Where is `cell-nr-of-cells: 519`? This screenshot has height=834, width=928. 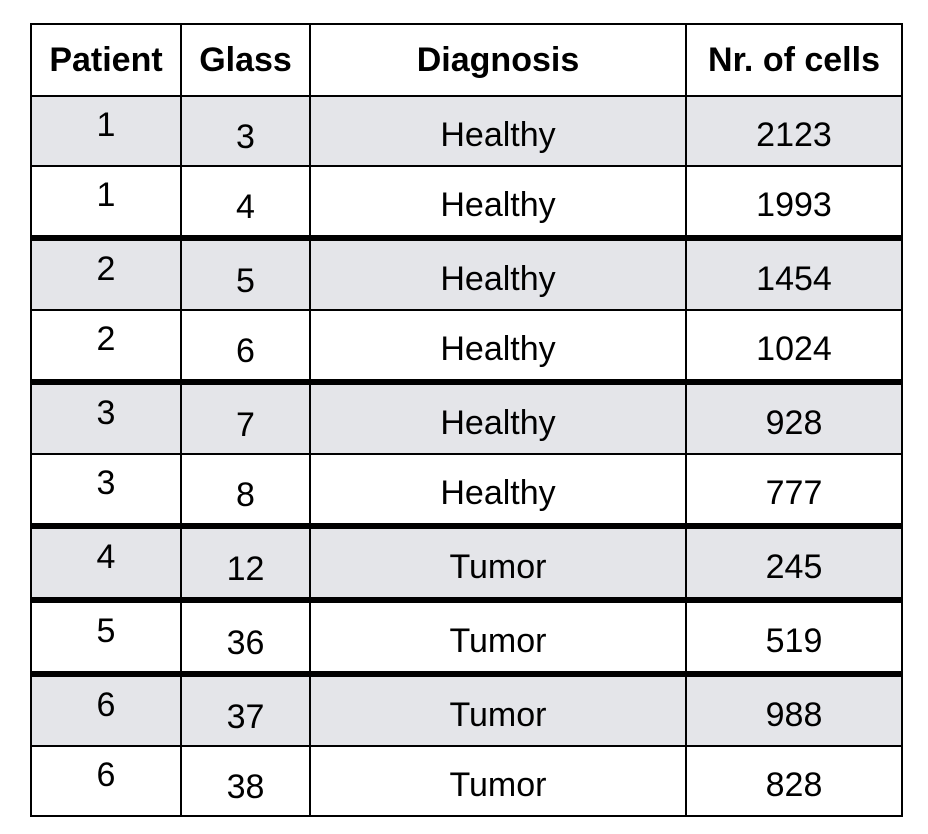 cell-nr-of-cells: 519 is located at coordinates (794, 636).